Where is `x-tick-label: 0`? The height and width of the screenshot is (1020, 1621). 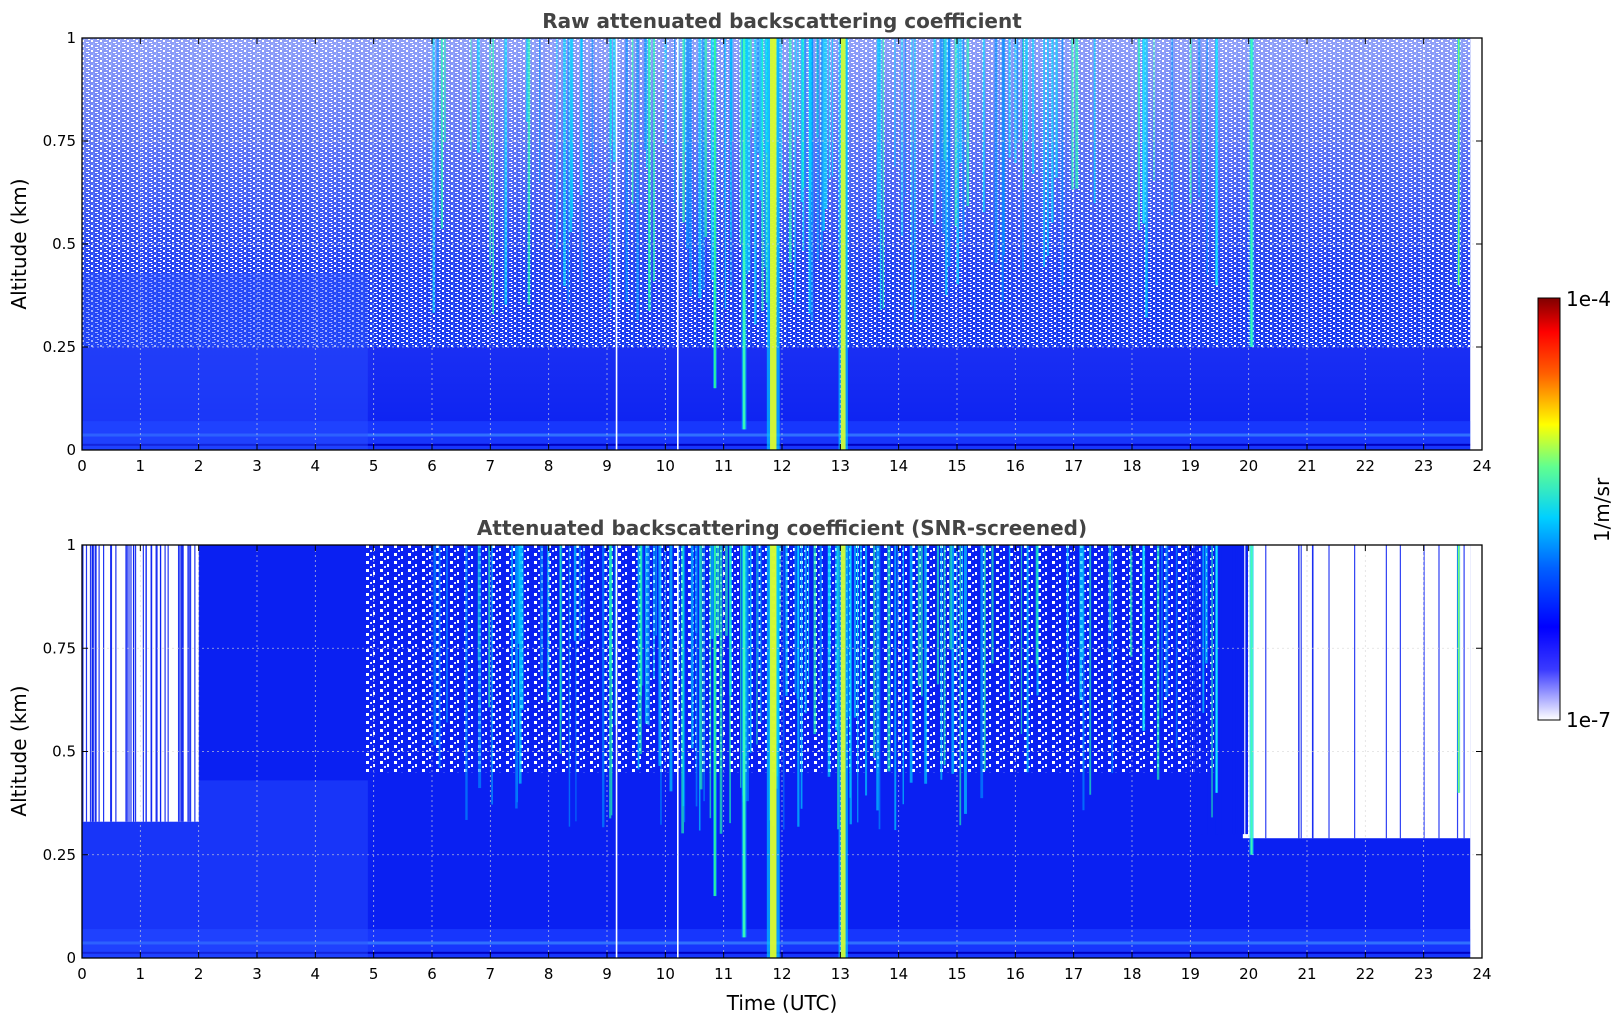 x-tick-label: 0 is located at coordinates (82, 974).